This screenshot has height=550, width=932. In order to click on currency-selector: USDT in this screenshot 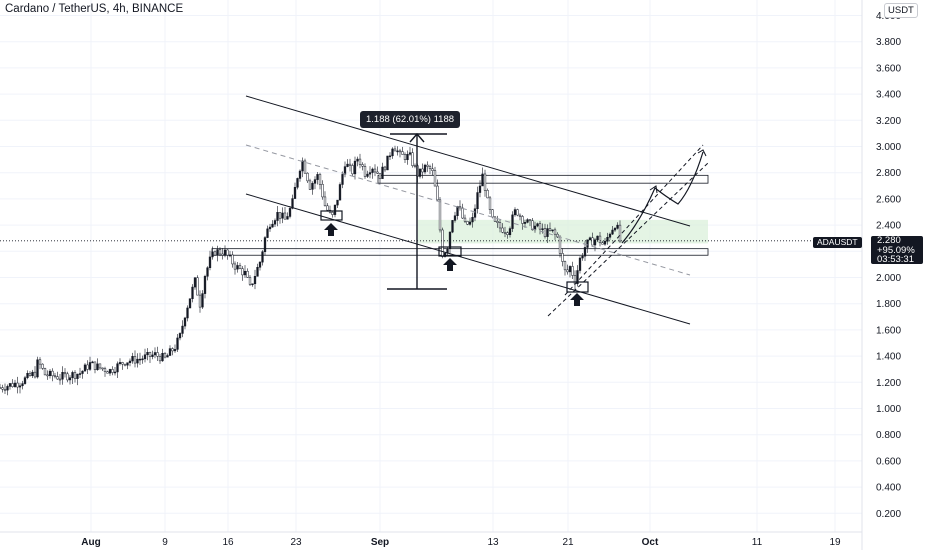, I will do `click(901, 10)`.